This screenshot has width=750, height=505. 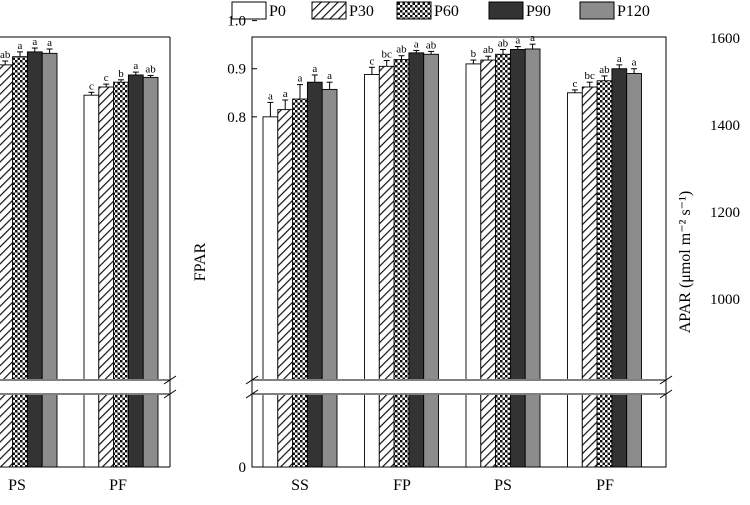 What do you see at coordinates (538, 11) in the screenshot?
I see `legend-label-p90: P90` at bounding box center [538, 11].